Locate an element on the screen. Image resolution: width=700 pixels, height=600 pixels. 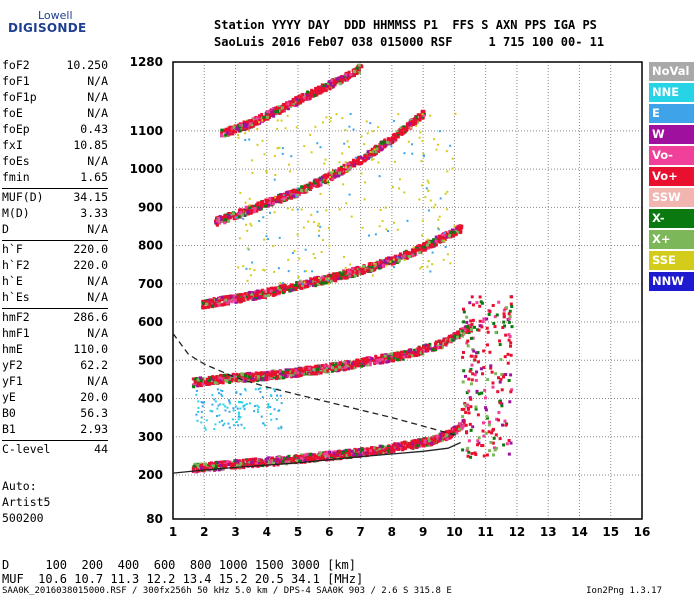
param-value: N/A is located at coordinates (97, 297).